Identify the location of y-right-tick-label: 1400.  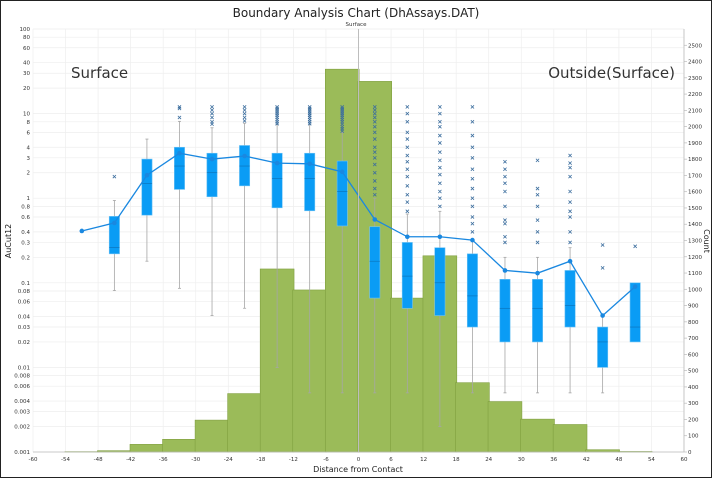
(695, 225).